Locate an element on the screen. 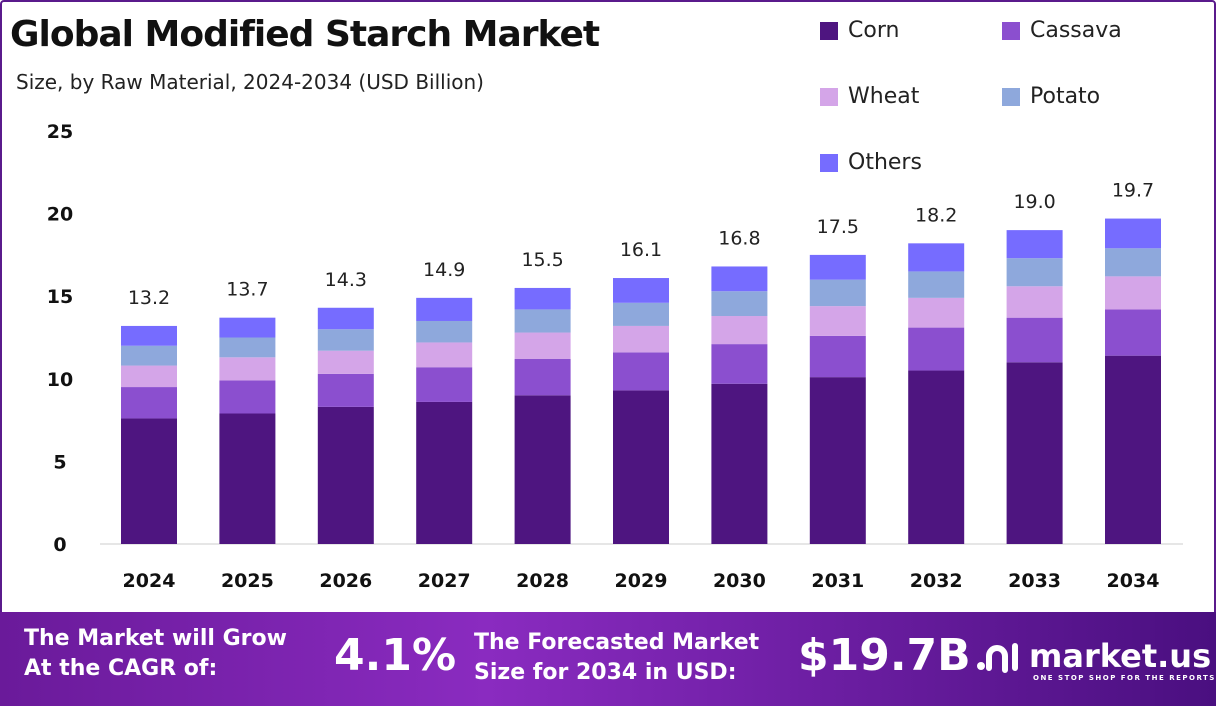 This screenshot has width=1216, height=706. x-tick-label: 2028 is located at coordinates (542, 581).